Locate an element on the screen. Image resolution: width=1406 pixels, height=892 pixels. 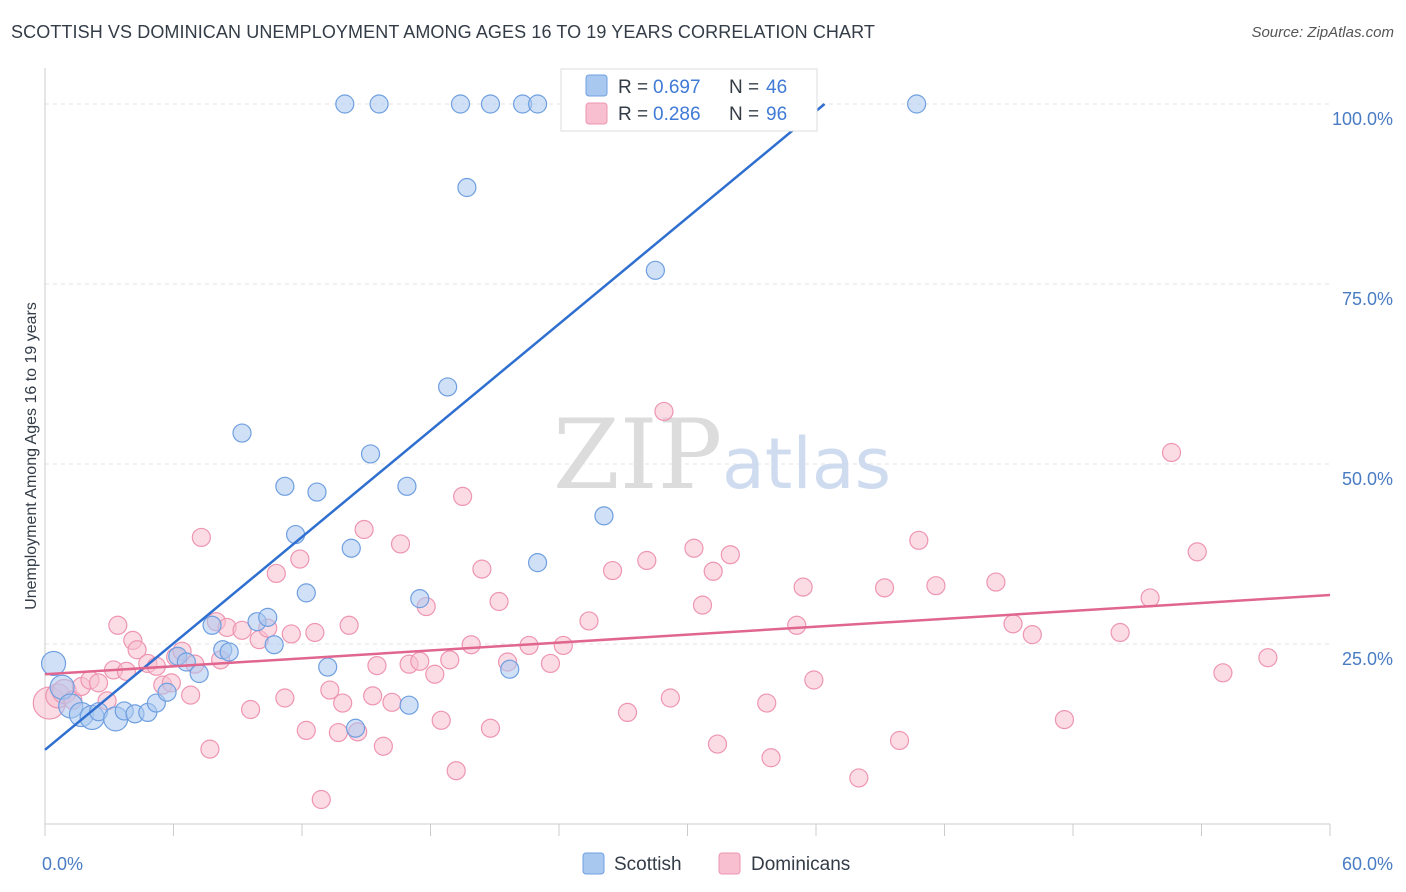
legend-n-label-scottish: N = is located at coordinates (744, 87).